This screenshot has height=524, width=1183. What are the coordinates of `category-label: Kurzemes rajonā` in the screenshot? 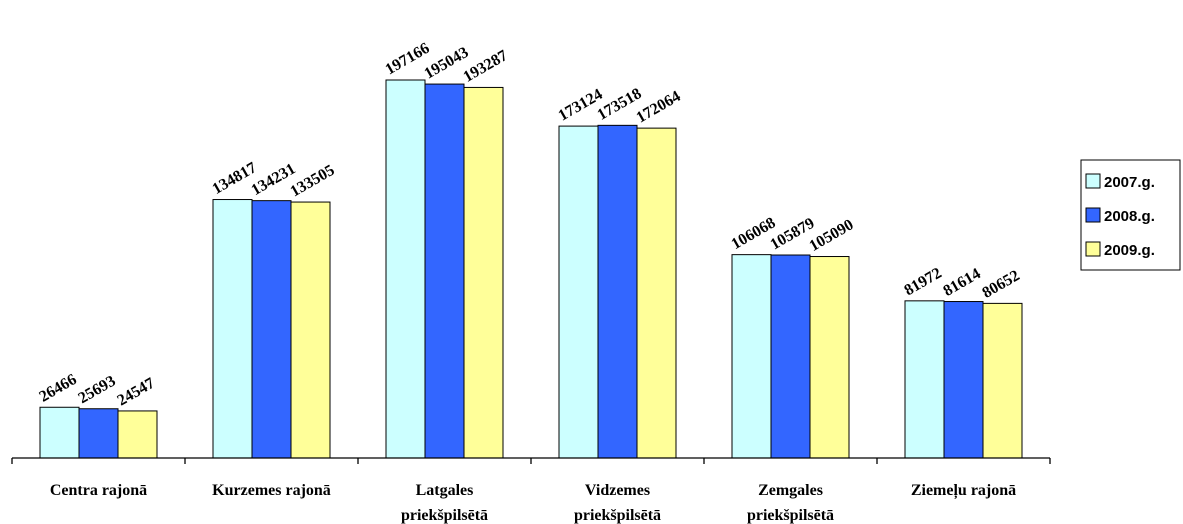 It's located at (271, 490).